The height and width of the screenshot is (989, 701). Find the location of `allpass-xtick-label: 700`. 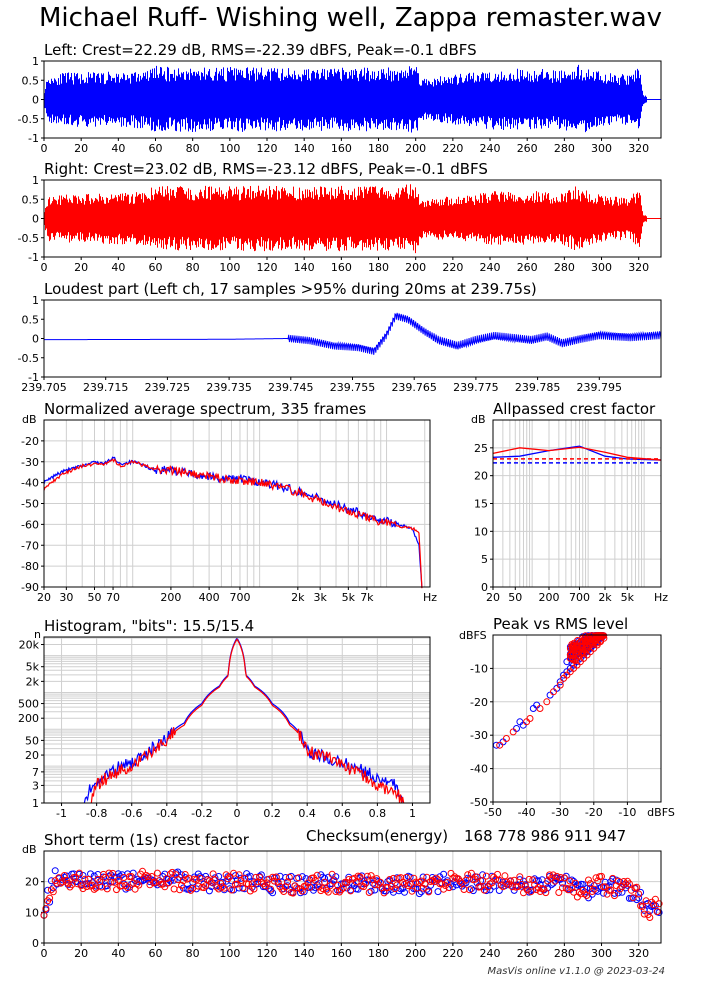

allpass-xtick-label: 700 is located at coordinates (579, 597).